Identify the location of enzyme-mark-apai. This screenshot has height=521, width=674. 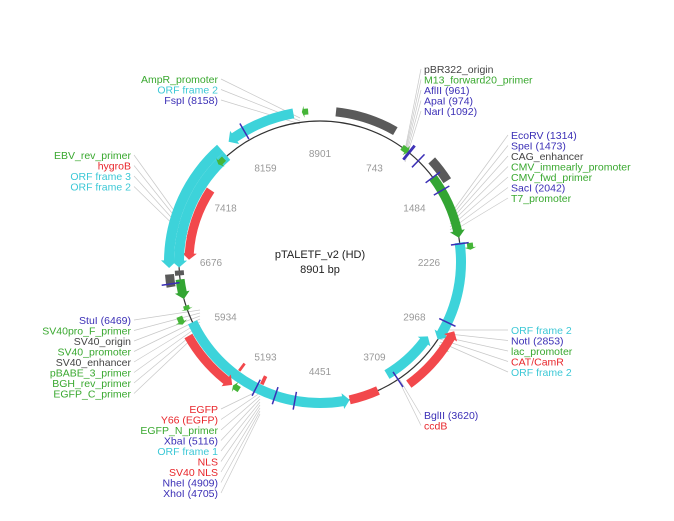
(409, 153).